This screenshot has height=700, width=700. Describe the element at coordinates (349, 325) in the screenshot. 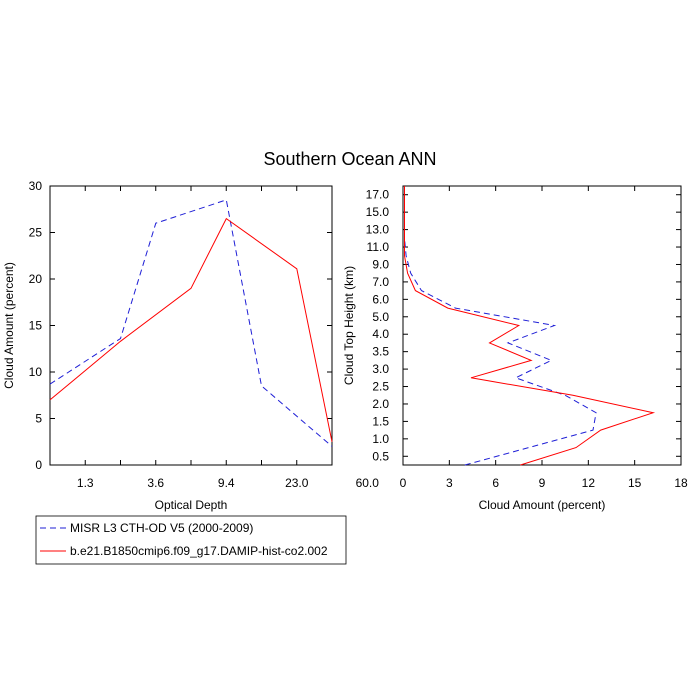

I see `cloud-top-height-ylabel: Cloud Top Height (km)` at that location.